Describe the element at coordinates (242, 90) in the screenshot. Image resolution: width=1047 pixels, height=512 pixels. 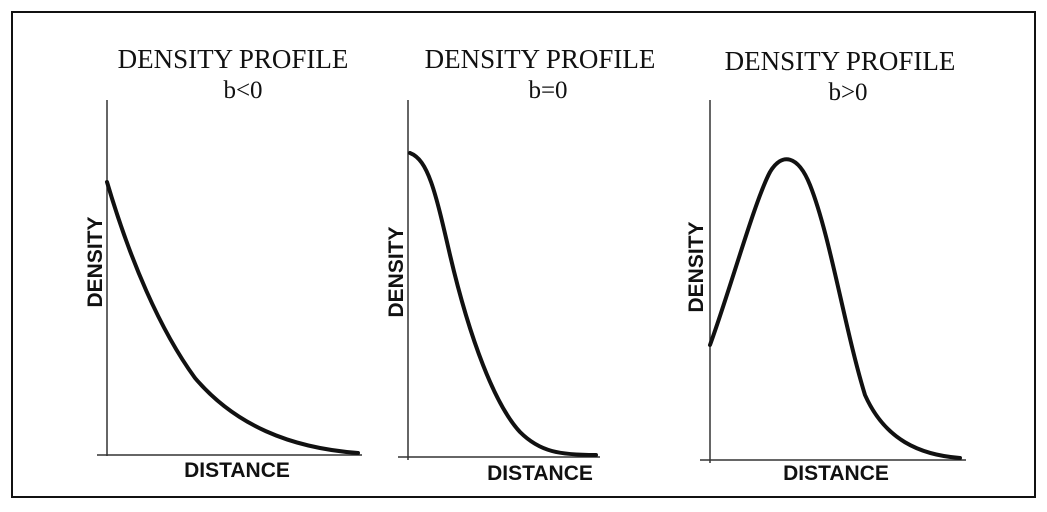
I see `panel-subtitle: b<0` at that location.